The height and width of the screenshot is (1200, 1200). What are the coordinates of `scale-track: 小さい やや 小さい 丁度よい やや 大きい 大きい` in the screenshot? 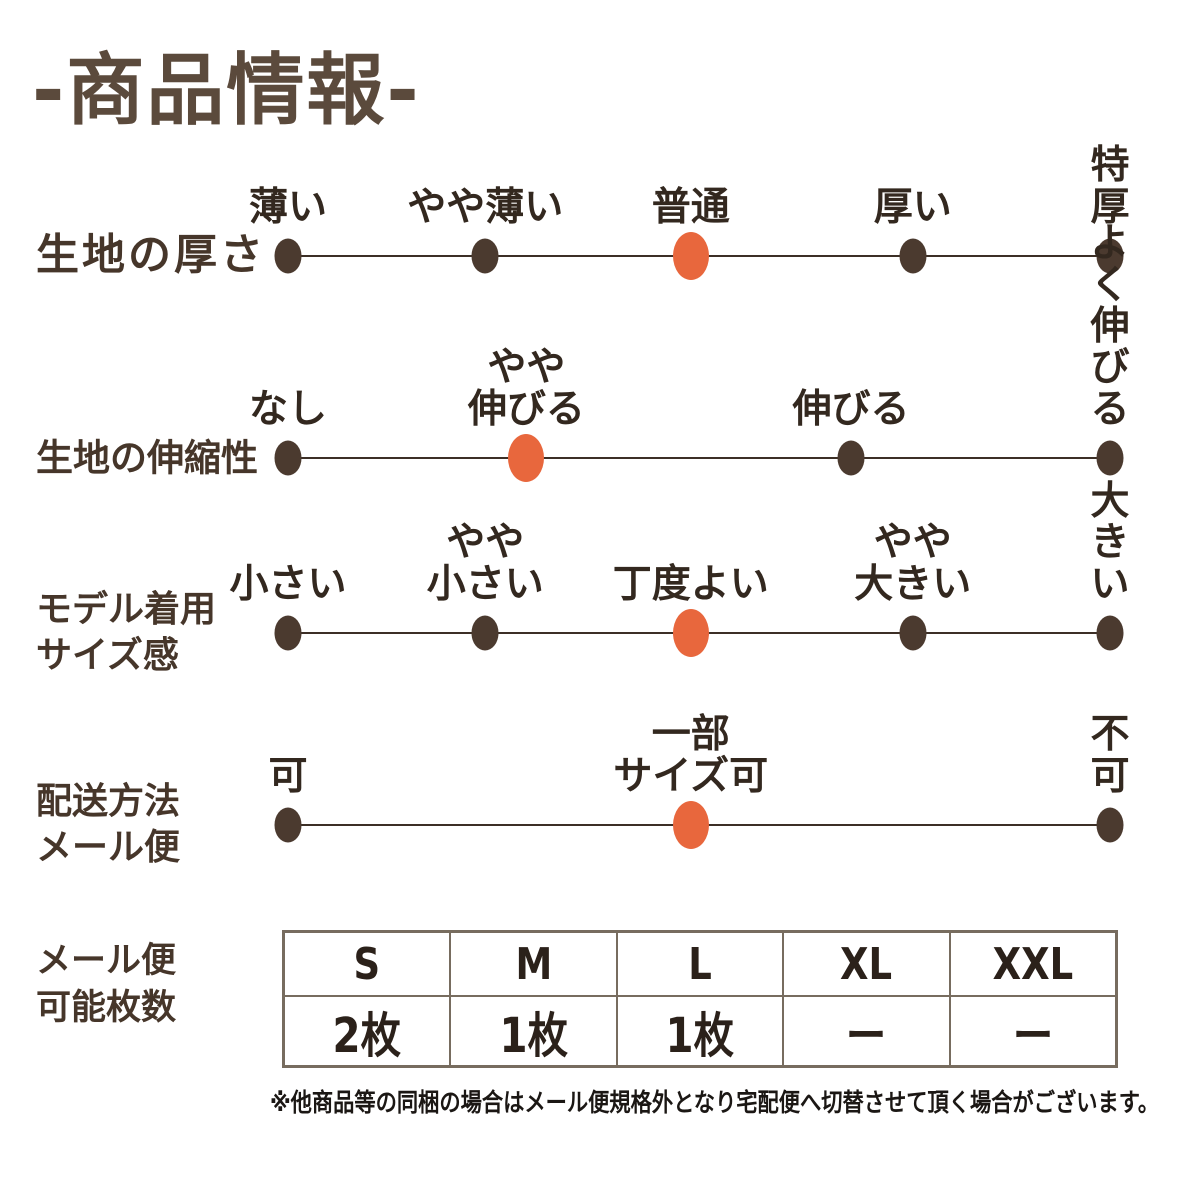 It's located at (679, 587).